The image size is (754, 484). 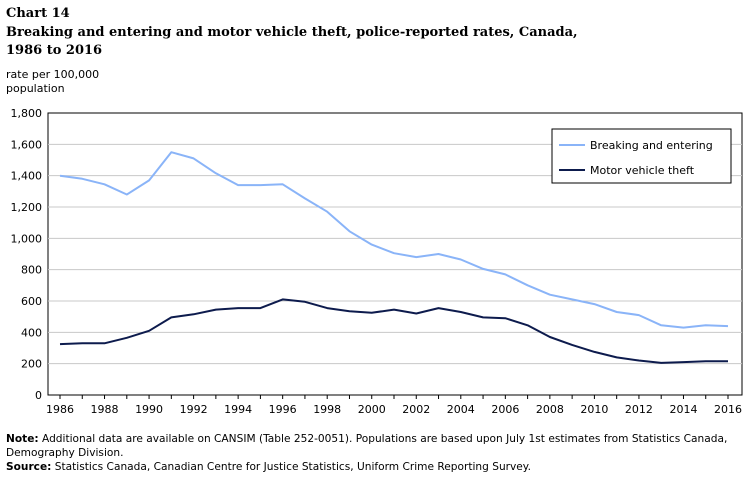 I want to click on x-tick-label: 1992, so click(x=194, y=409).